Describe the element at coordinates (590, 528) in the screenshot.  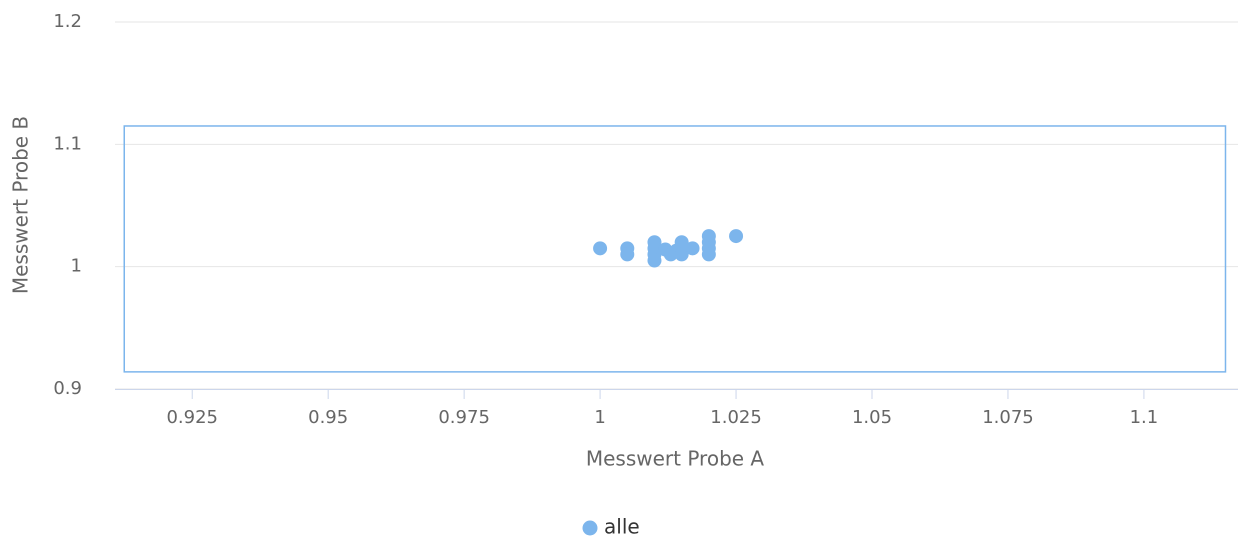
I see `legend-marker` at that location.